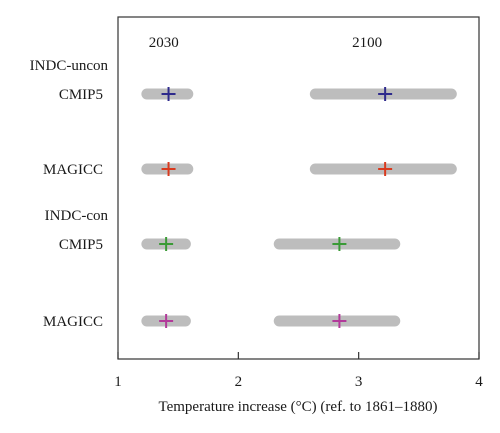  I want to click on group-labels: INDC-uncon INDC-con, so click(69, 141).